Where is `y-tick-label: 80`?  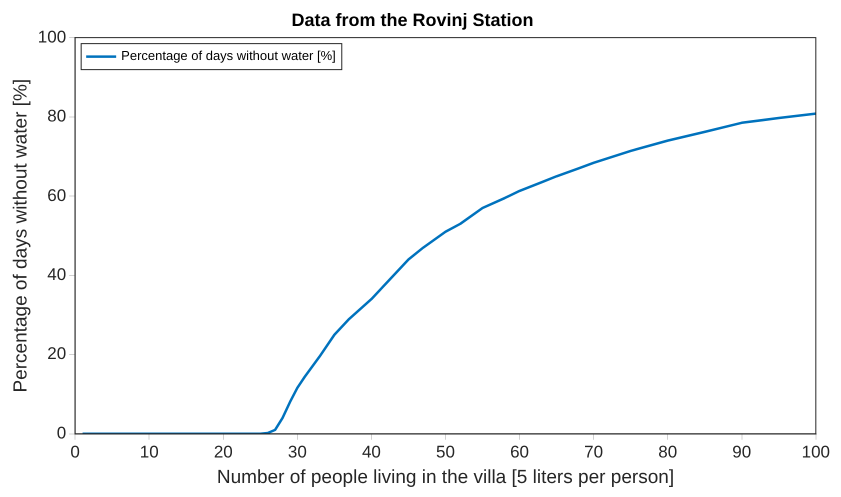 y-tick-label: 80 is located at coordinates (56, 116).